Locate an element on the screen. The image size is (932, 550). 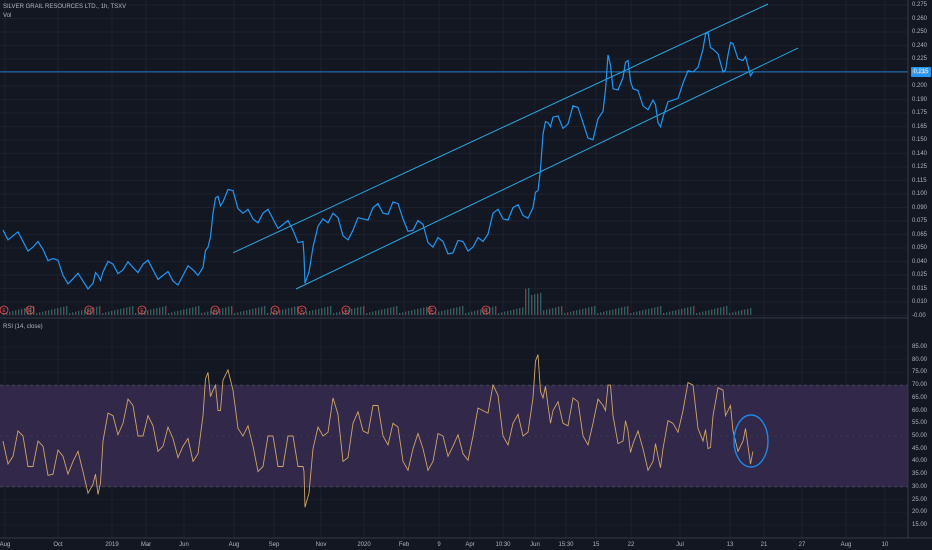
rsi-tick-label: 85.00 is located at coordinates (920, 347).